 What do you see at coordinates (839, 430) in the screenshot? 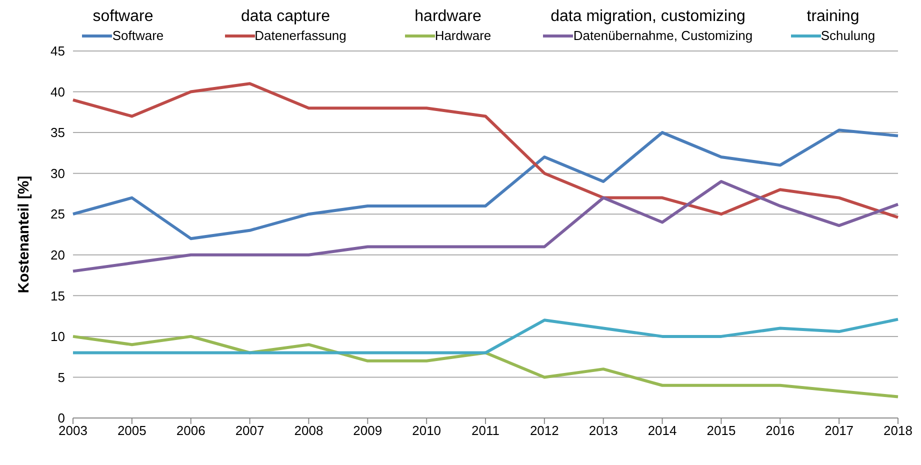
I see `x-tick-label: 2017` at bounding box center [839, 430].